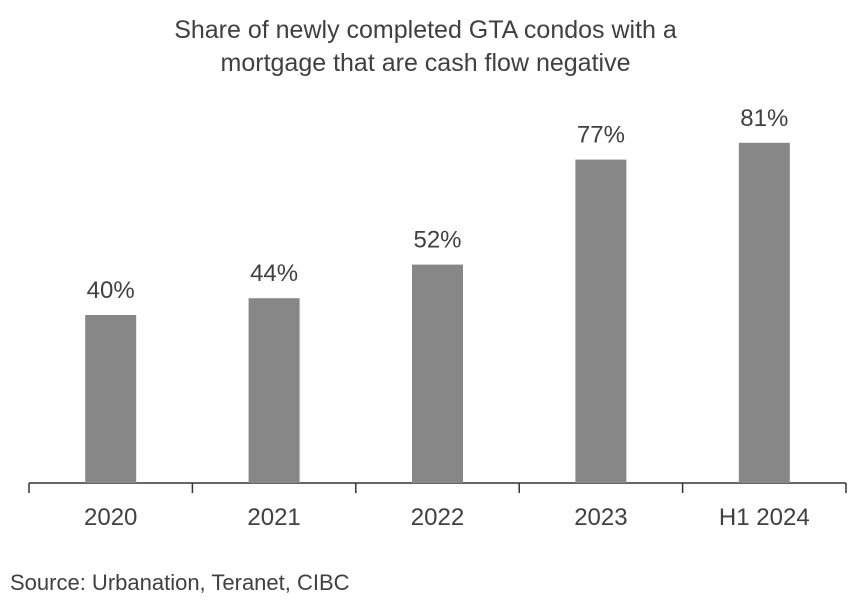  Describe the element at coordinates (274, 273) in the screenshot. I see `data-label: 44%` at that location.